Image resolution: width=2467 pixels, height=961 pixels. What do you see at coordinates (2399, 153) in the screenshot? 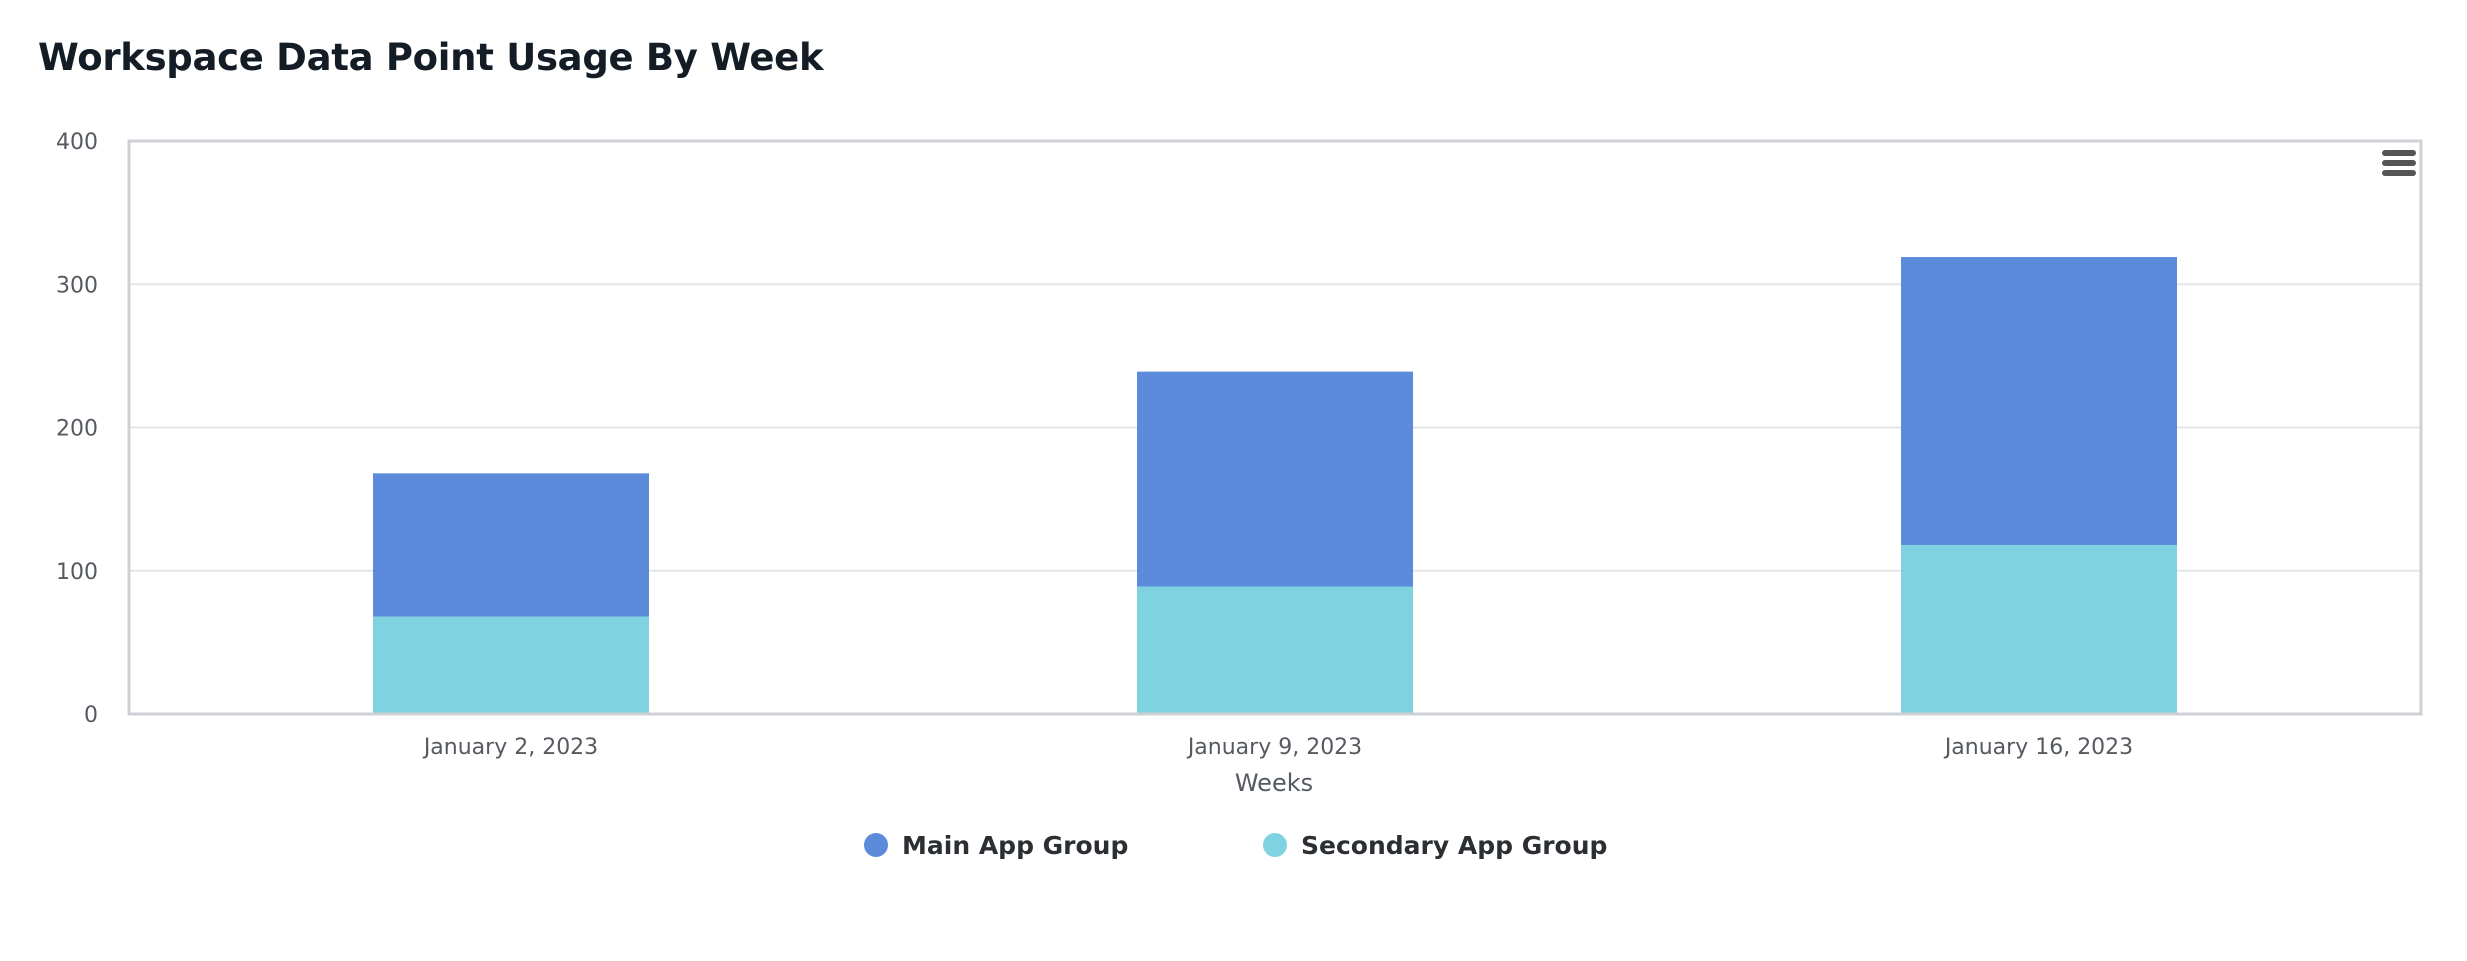
I see `menu-bar-top` at bounding box center [2399, 153].